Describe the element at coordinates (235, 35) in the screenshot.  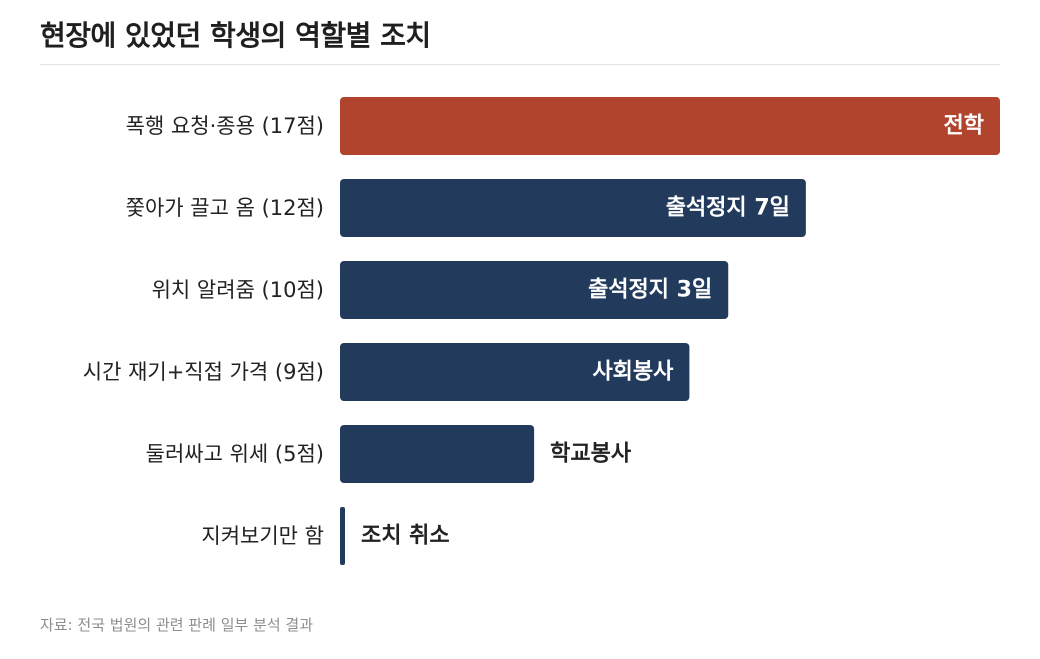
I see `chart-title: 현장에 있었던 학생의 역할별 조치` at that location.